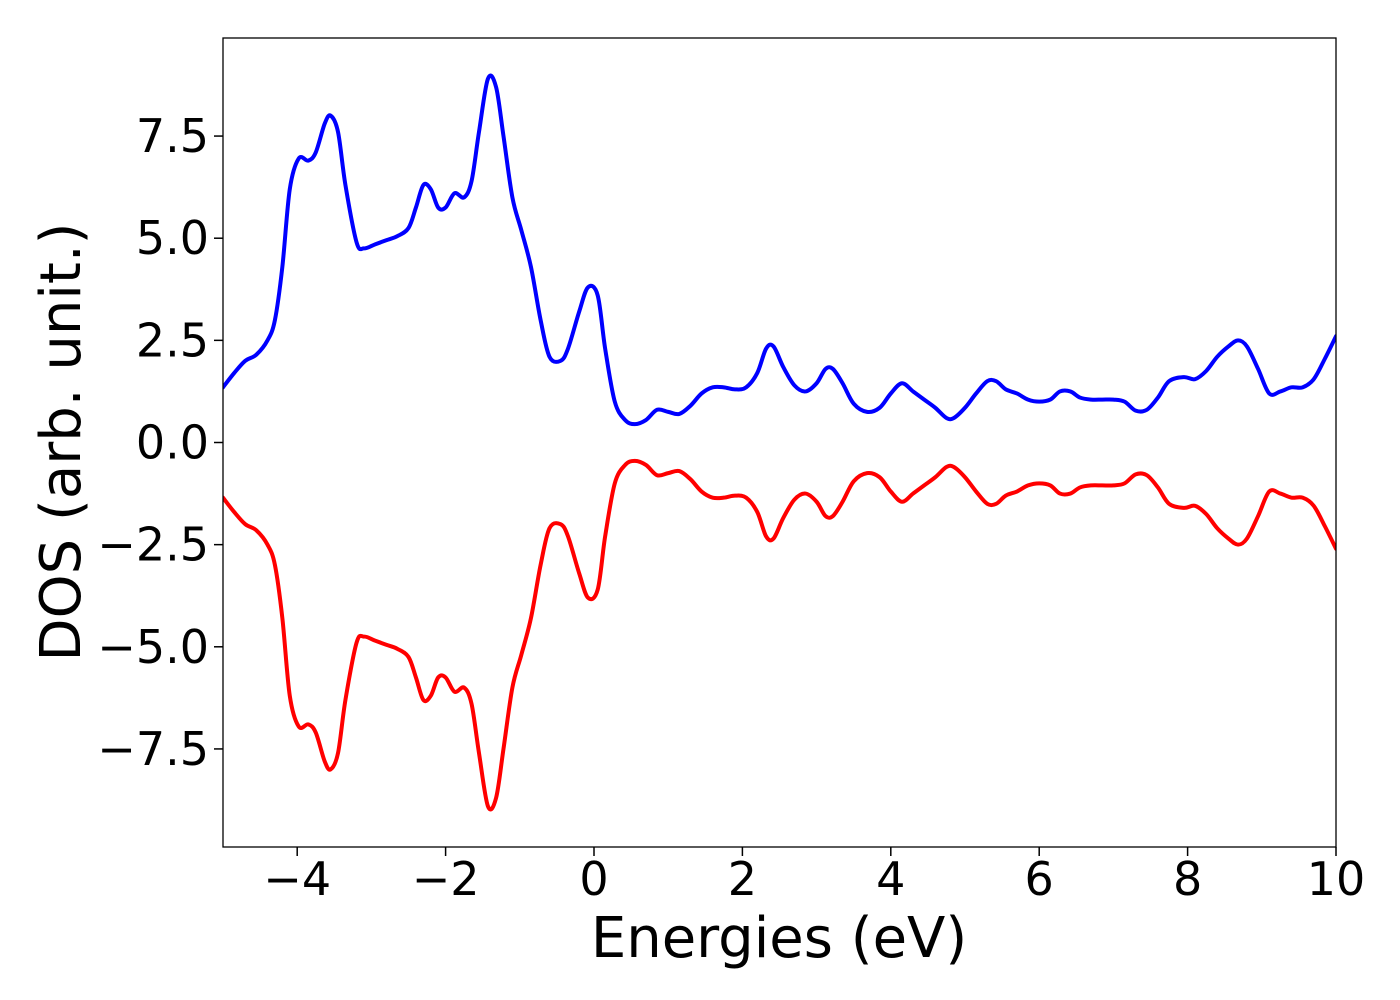 The width and height of the screenshot is (1400, 1000). What do you see at coordinates (172, 136) in the screenshot?
I see `y-tick-label: 7.5` at bounding box center [172, 136].